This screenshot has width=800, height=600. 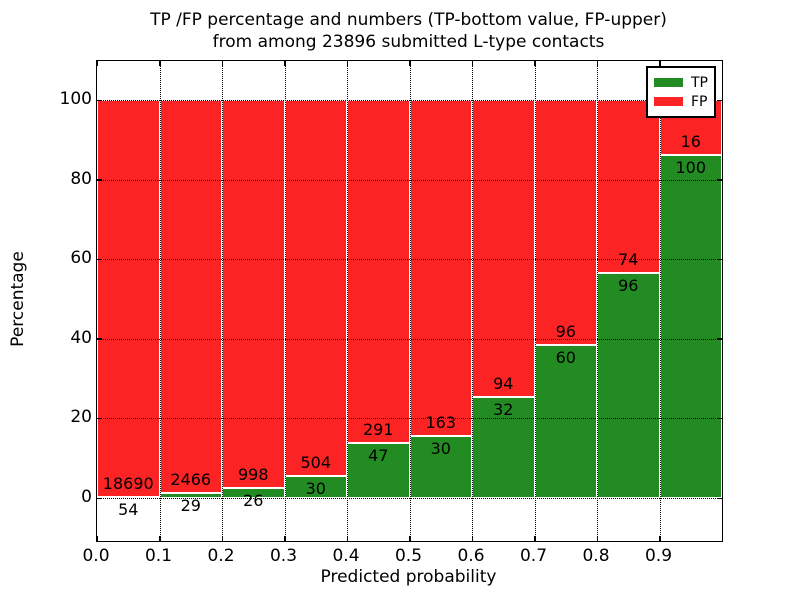 What do you see at coordinates (408, 577) in the screenshot?
I see `x-axis-label: Predicted probability` at bounding box center [408, 577].